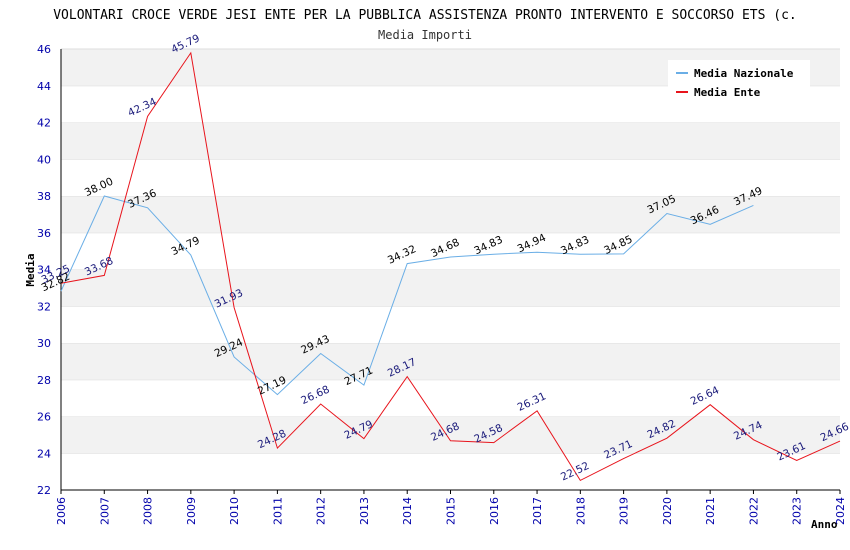 This screenshot has height=550, width=850. Describe the element at coordinates (710, 511) in the screenshot. I see `x-tick-label: 2021` at that location.